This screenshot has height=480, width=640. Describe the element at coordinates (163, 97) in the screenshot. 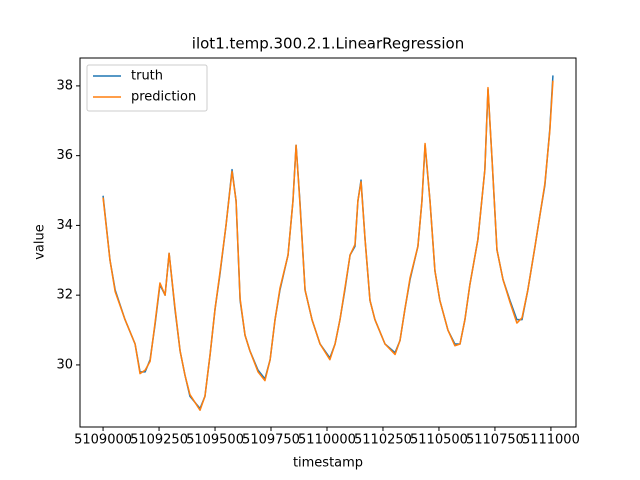

I see `legend-label: prediction` at that location.